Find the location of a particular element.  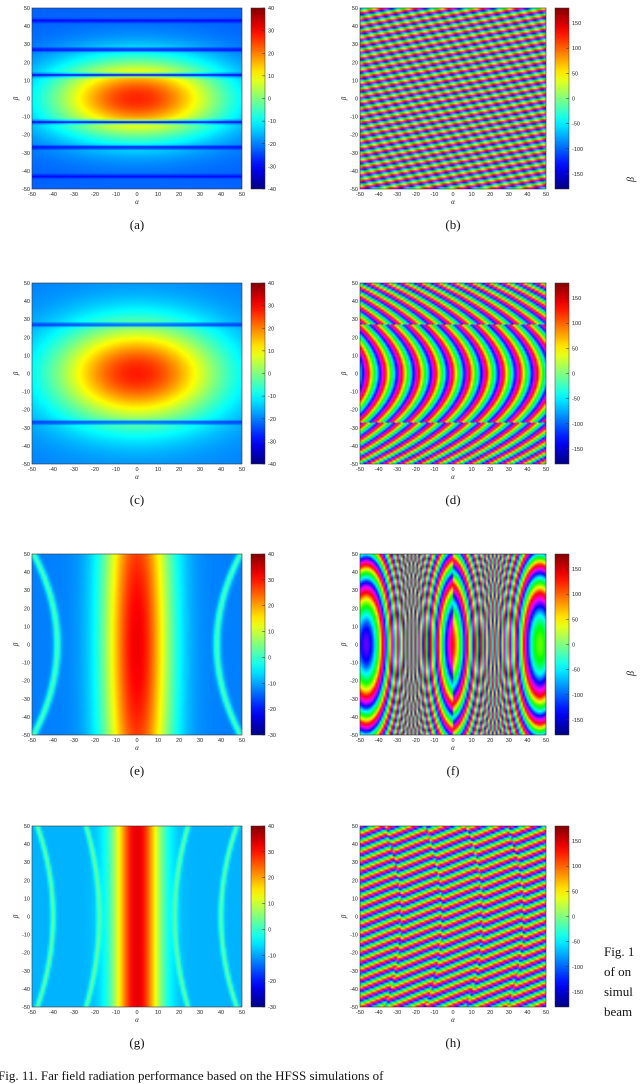

colorbar-tick-label: -30 is located at coordinates (272, 167).